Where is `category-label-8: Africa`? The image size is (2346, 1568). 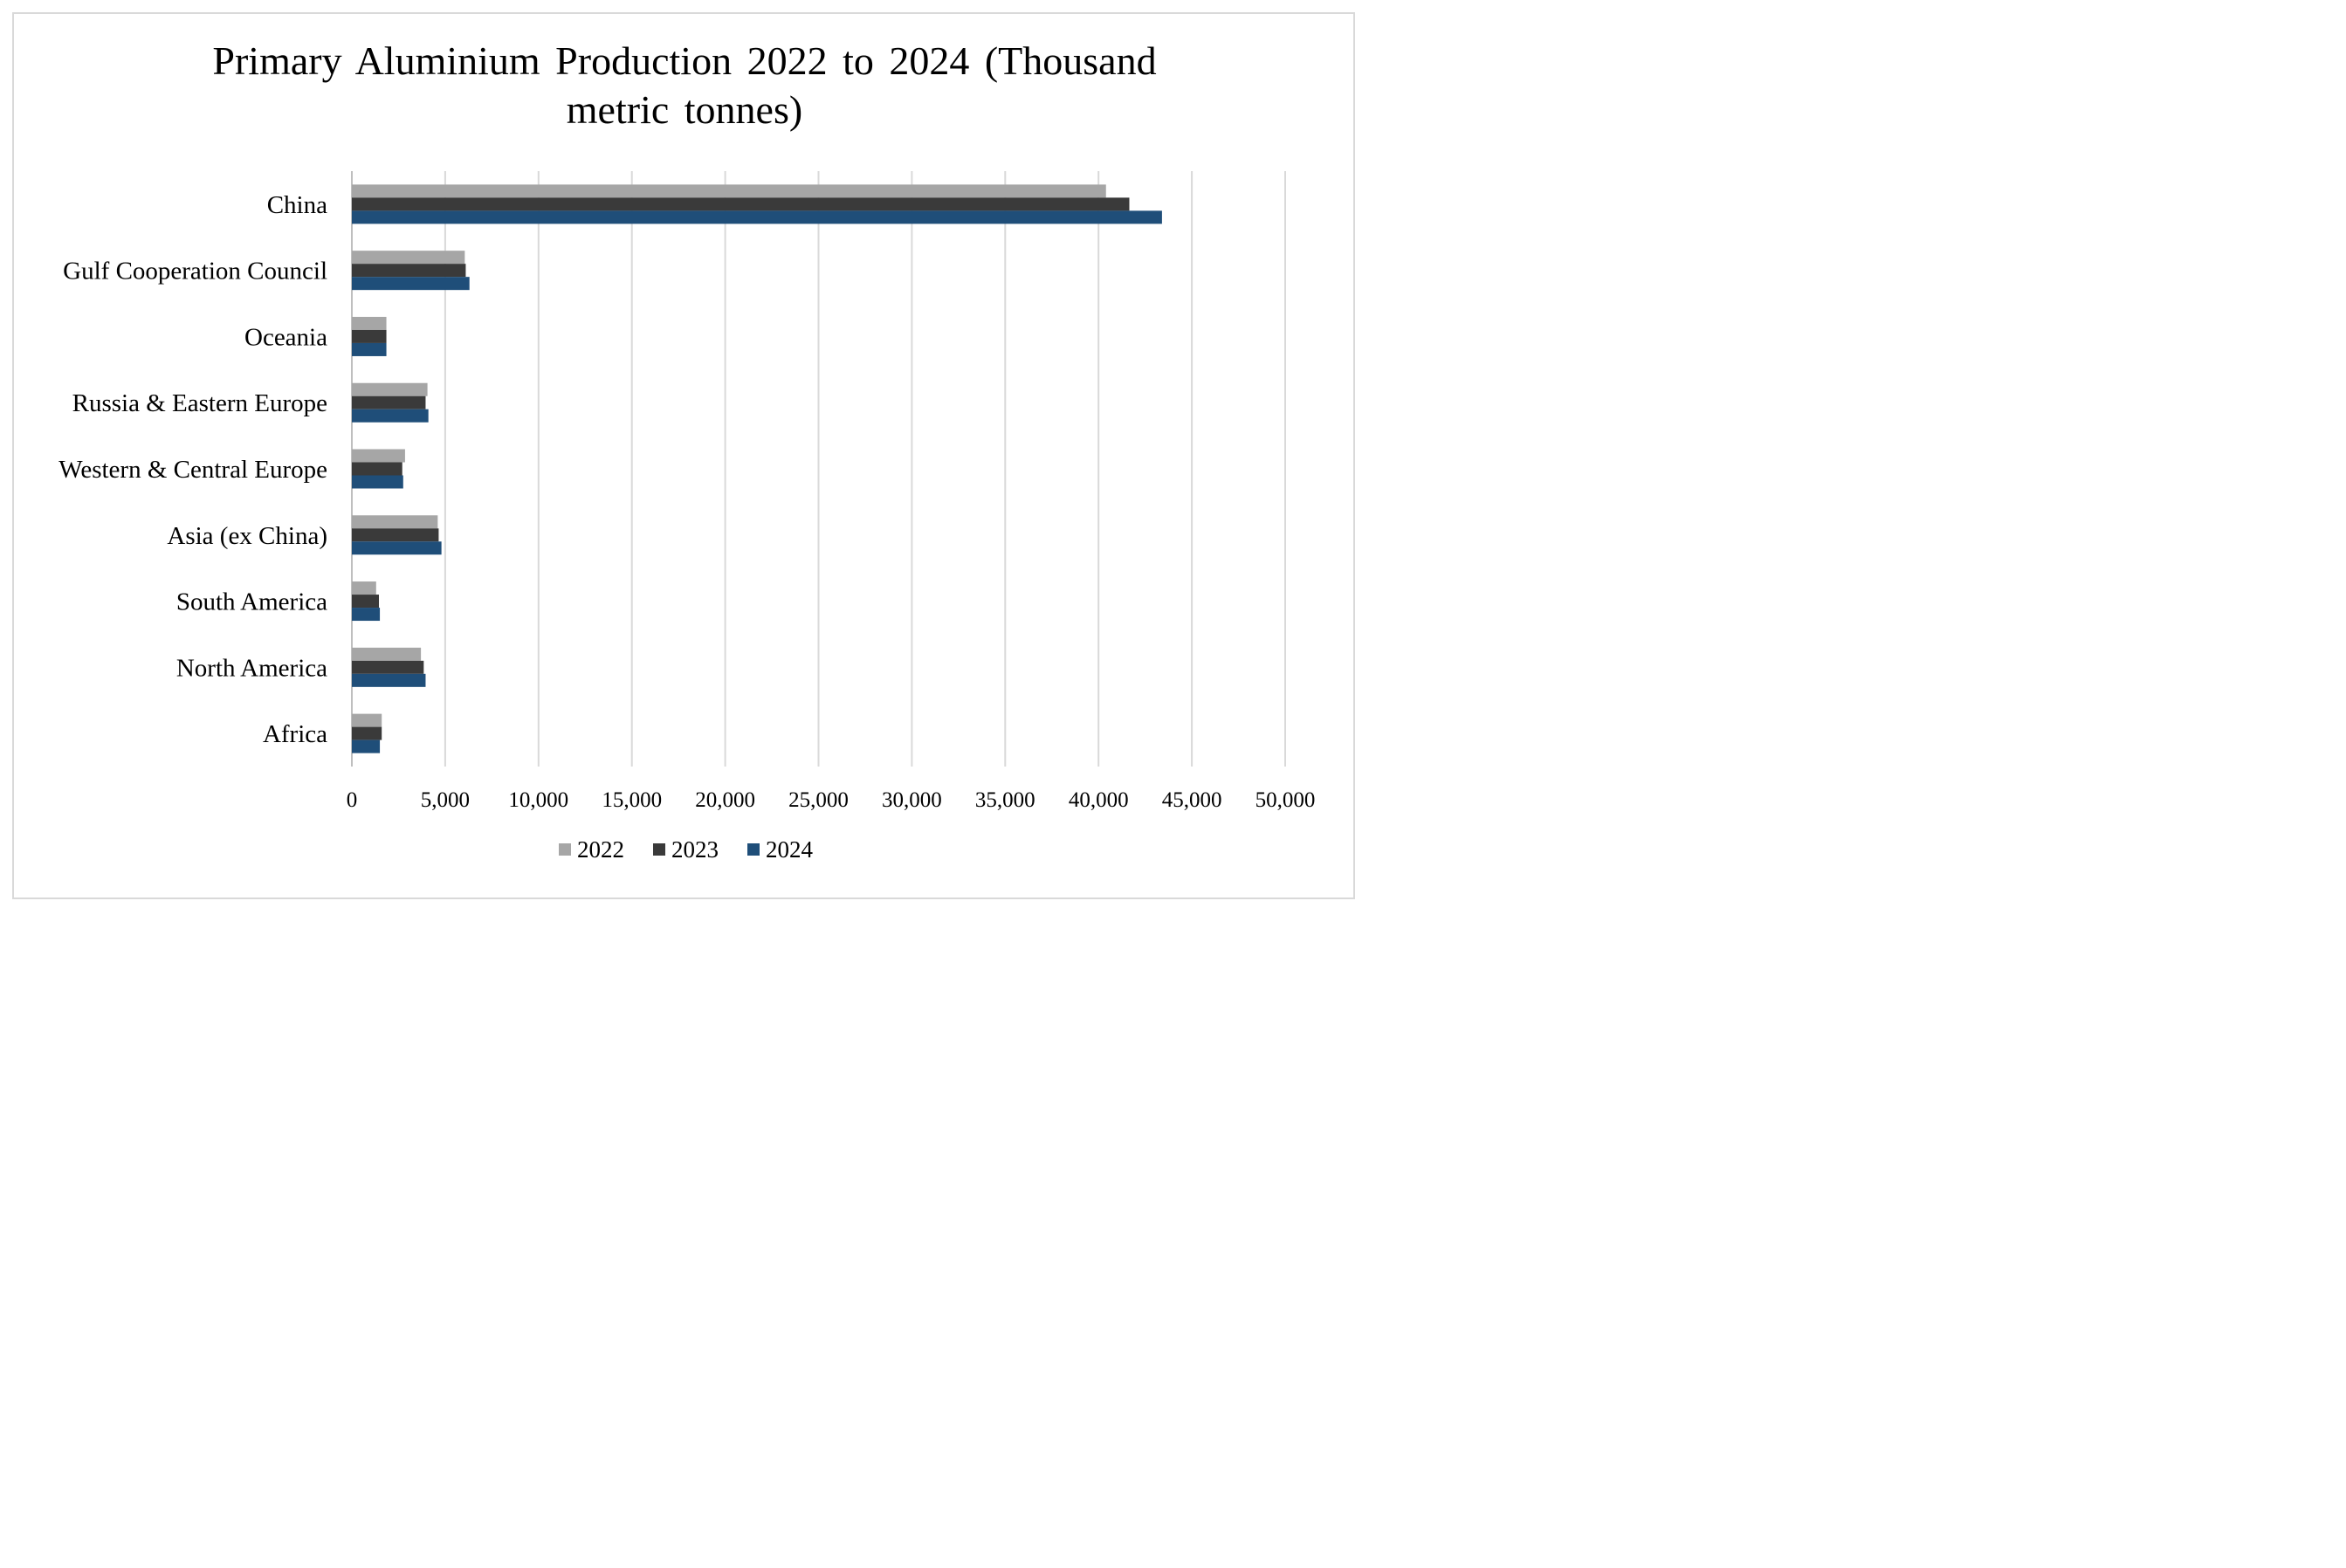 category-label-8: Africa is located at coordinates (295, 734).